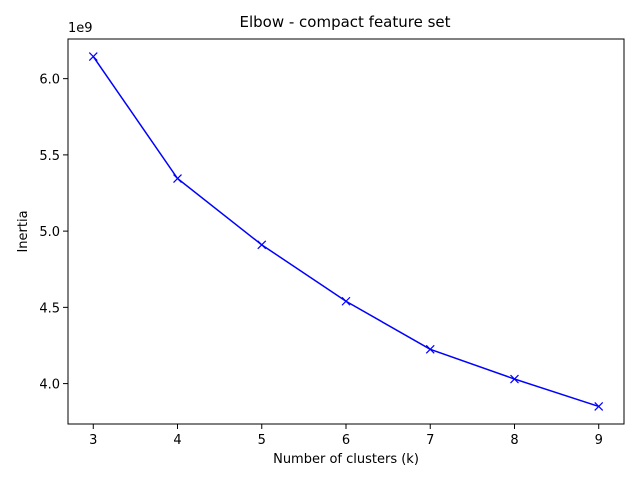 This screenshot has height=480, width=640. What do you see at coordinates (346, 440) in the screenshot?
I see `x-tick-label: 6` at bounding box center [346, 440].